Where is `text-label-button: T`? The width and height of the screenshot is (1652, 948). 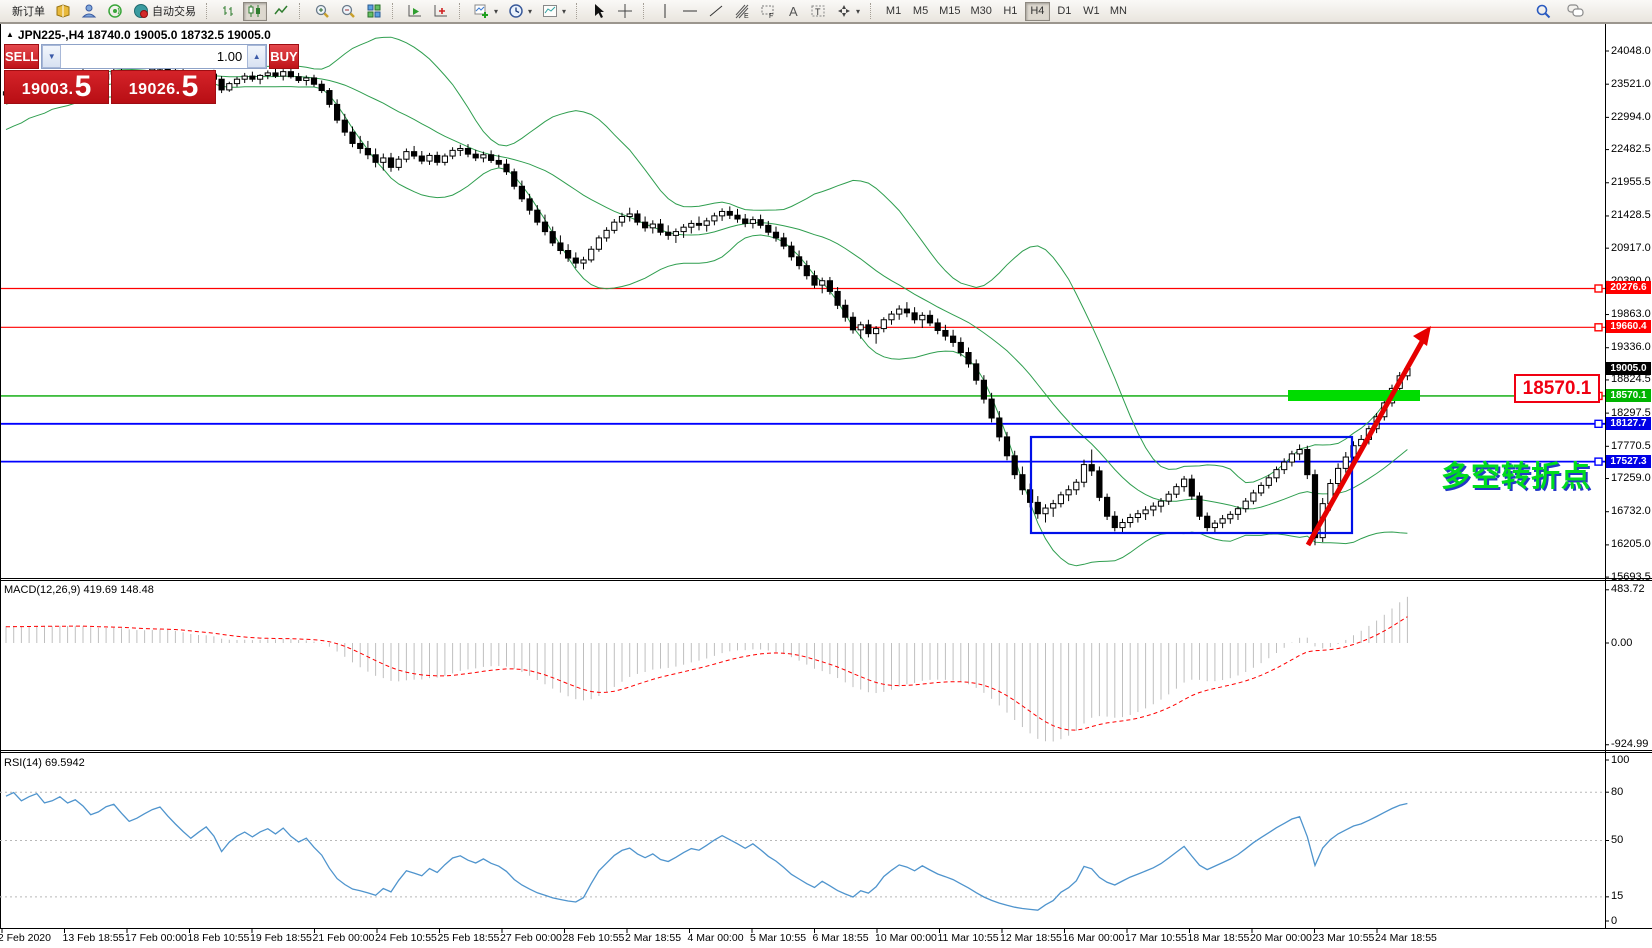
text-label-button: T is located at coordinates (818, 11).